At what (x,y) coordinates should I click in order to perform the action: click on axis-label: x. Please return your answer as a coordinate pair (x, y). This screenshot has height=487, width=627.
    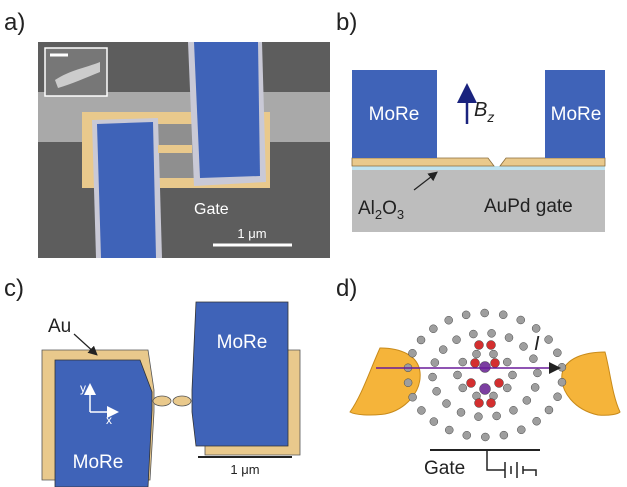
    Looking at the image, I should click on (109, 420).